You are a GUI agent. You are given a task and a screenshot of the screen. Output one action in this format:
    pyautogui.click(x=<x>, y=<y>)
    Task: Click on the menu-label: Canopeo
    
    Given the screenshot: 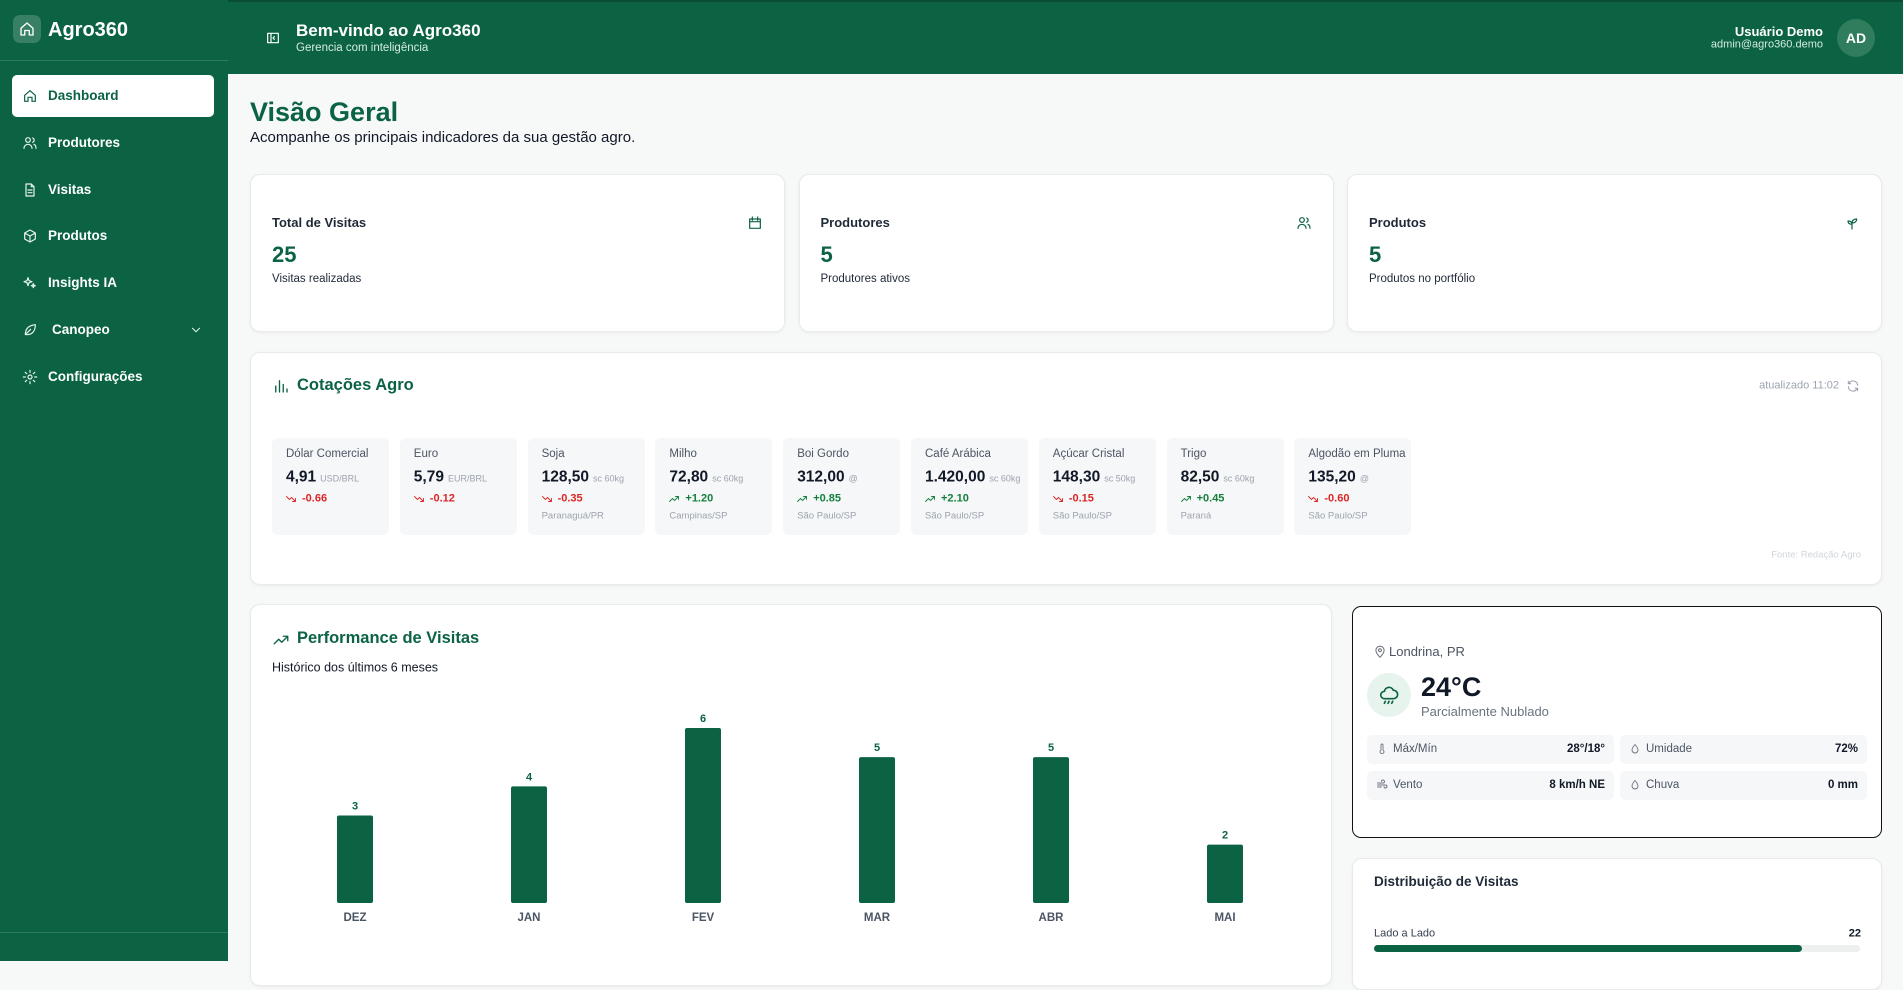 What is the action you would take?
    pyautogui.click(x=81, y=329)
    